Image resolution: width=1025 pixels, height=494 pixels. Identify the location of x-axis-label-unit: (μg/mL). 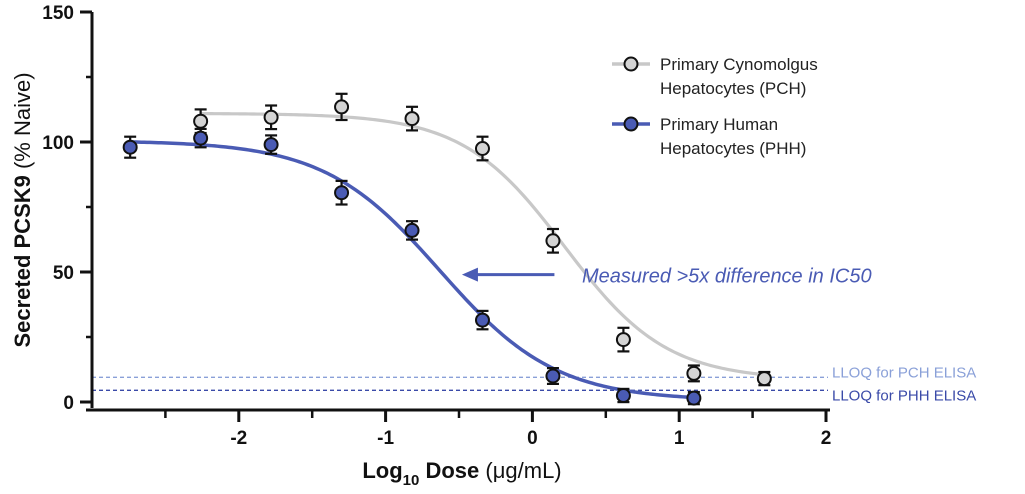
(520, 470).